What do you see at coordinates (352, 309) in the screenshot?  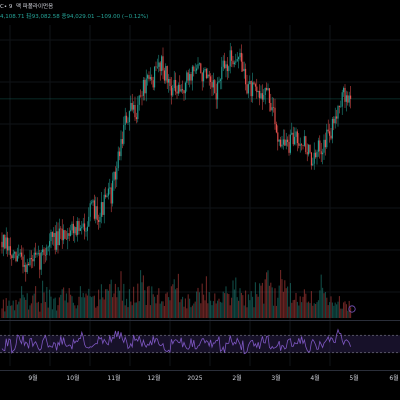 I see `circle-badge-icon` at bounding box center [352, 309].